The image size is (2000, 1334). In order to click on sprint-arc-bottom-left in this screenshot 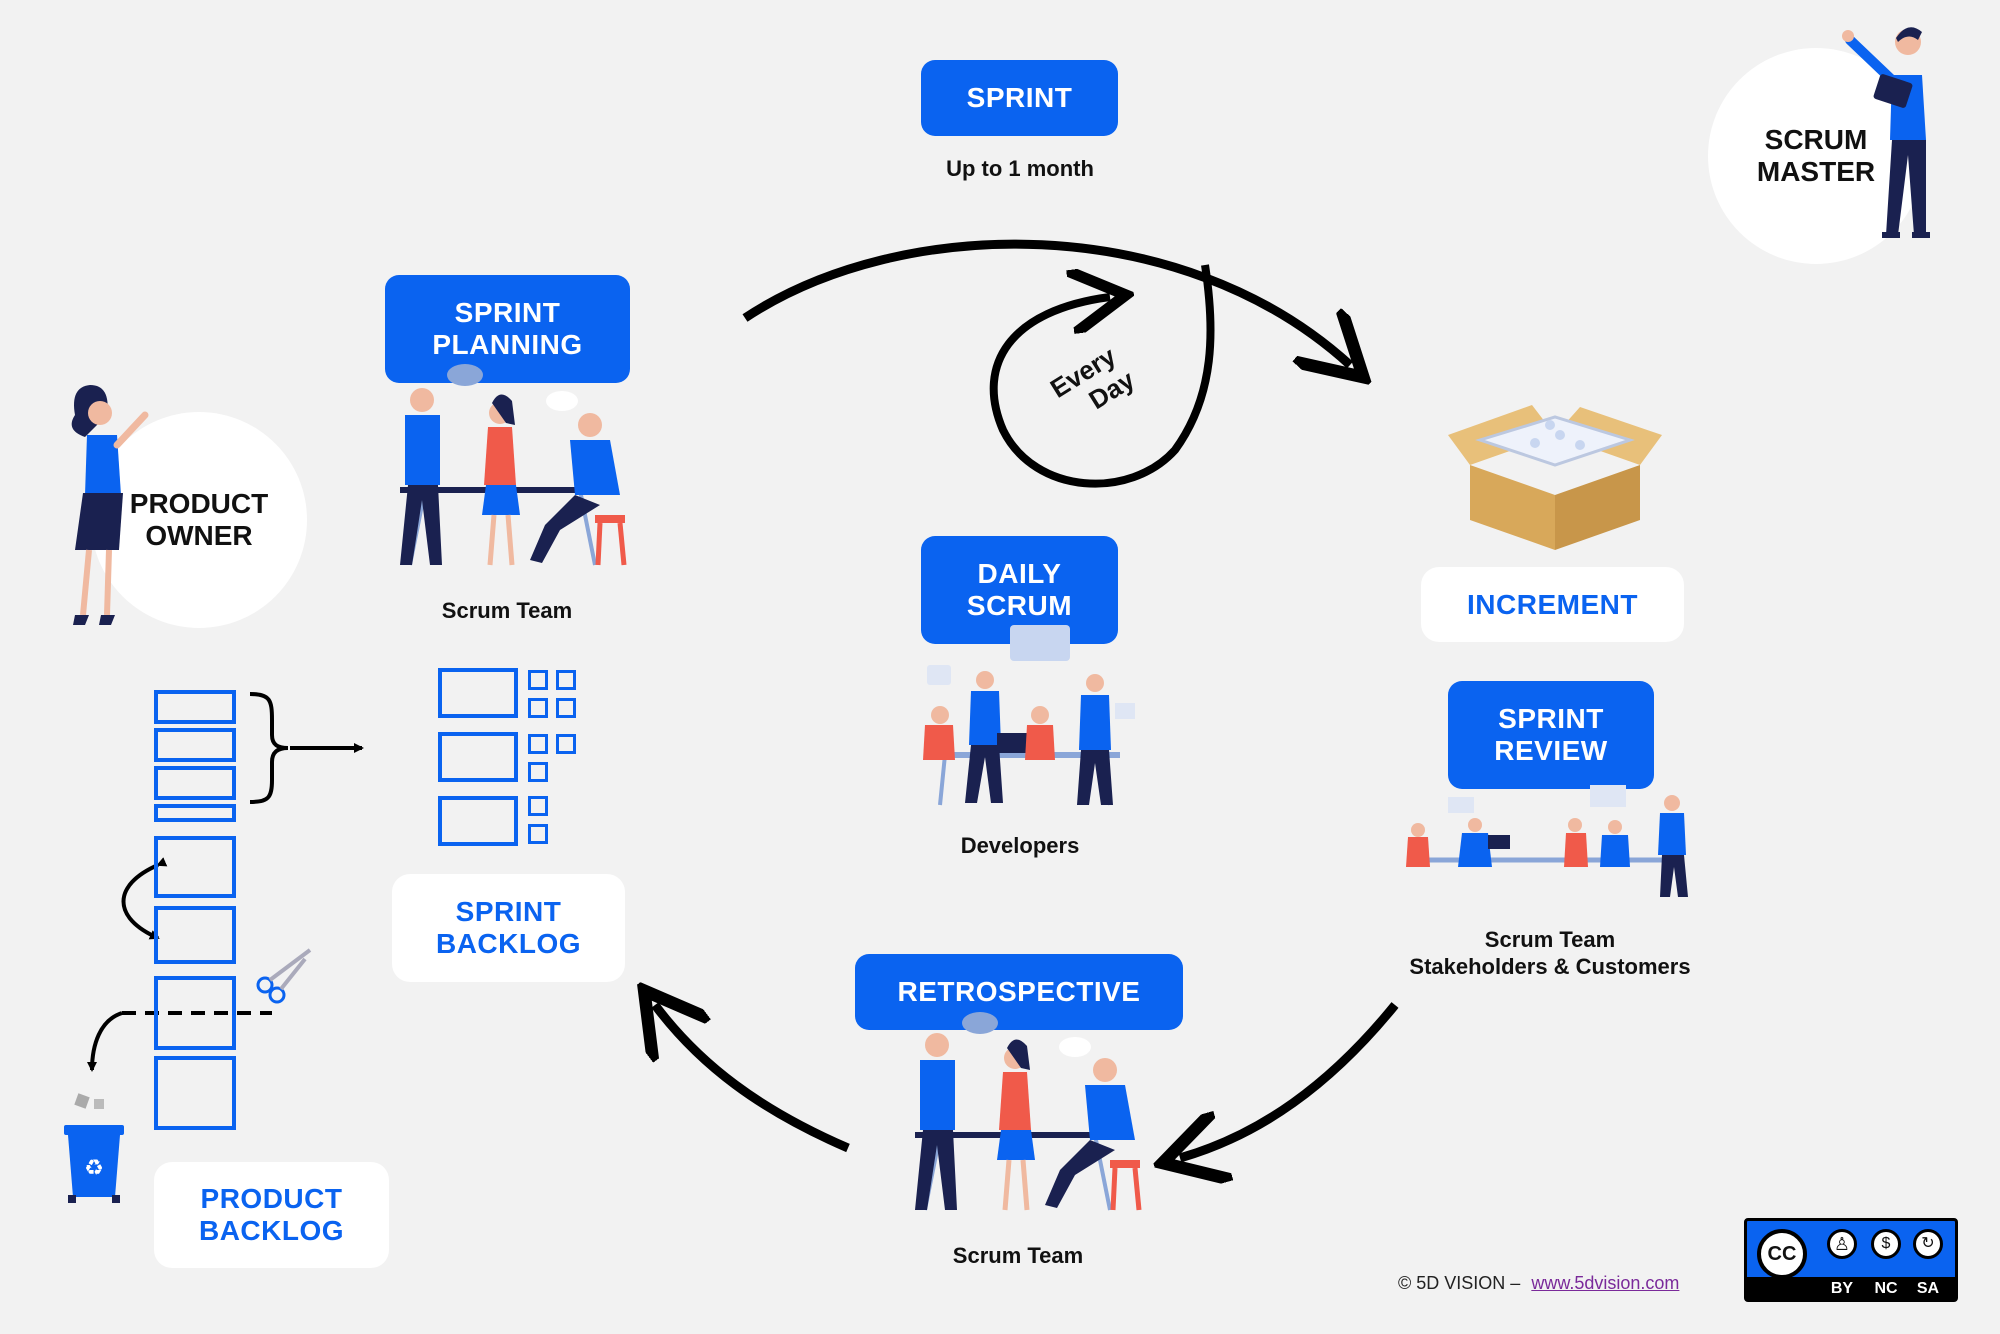, I will do `click(752, 1079)`.